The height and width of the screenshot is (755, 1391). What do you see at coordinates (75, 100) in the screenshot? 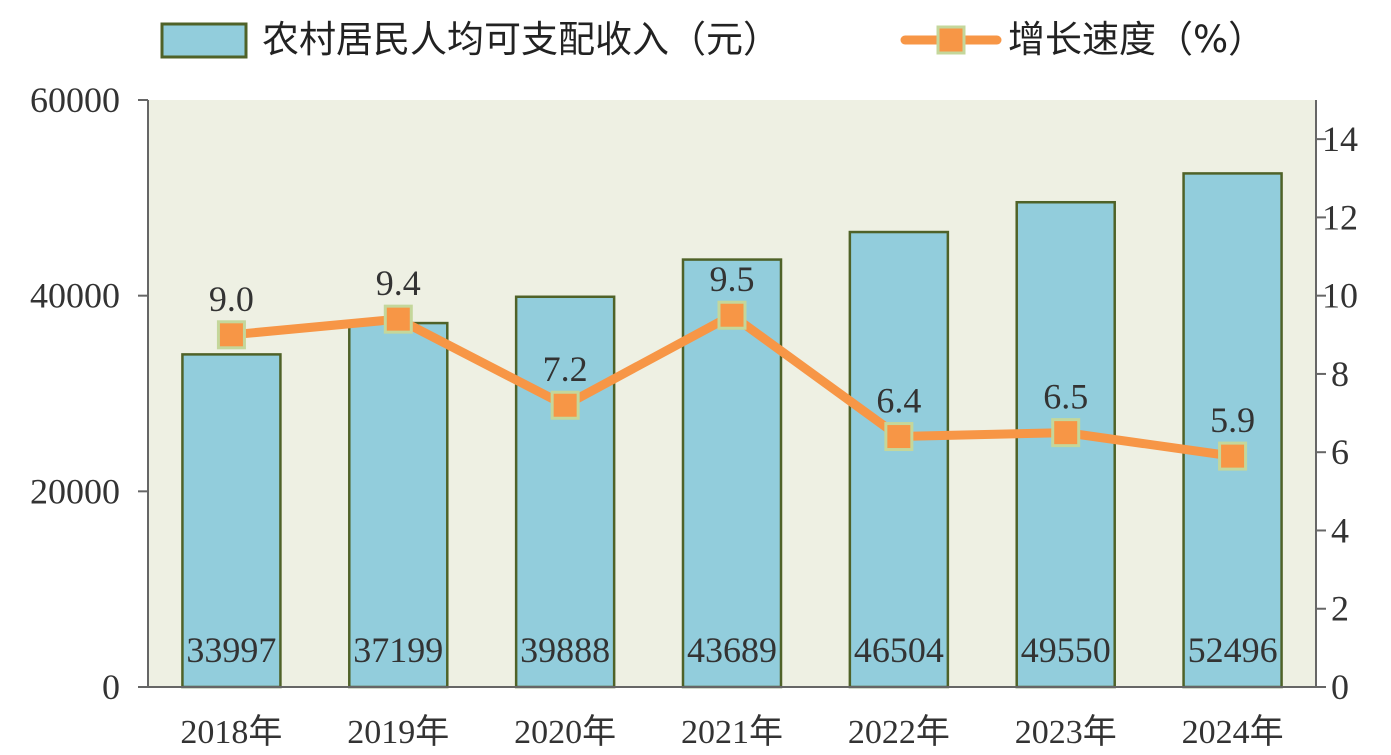
I see `left-axis-tick-label: 60000` at bounding box center [75, 100].